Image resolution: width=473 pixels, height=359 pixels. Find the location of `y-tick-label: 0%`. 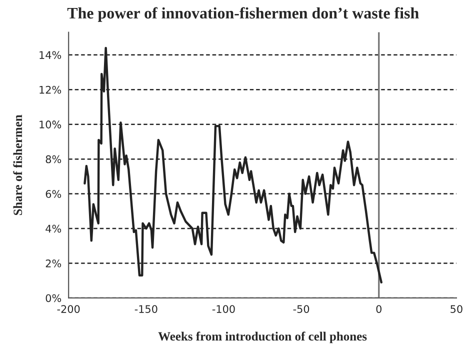

y-tick-label: 0% is located at coordinates (54, 298).